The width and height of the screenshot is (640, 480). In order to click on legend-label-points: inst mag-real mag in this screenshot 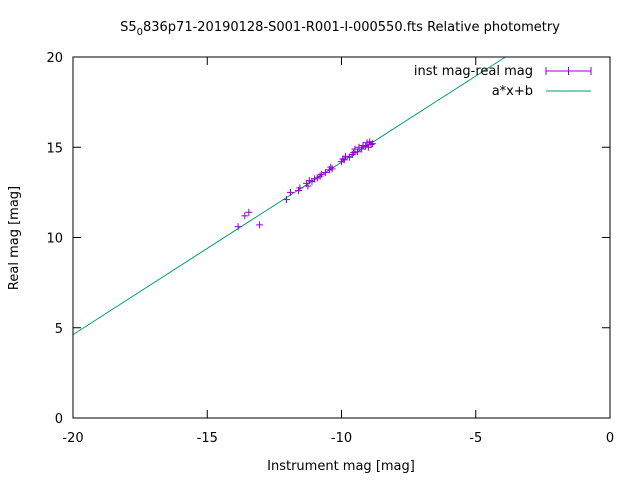, I will do `click(473, 71)`.